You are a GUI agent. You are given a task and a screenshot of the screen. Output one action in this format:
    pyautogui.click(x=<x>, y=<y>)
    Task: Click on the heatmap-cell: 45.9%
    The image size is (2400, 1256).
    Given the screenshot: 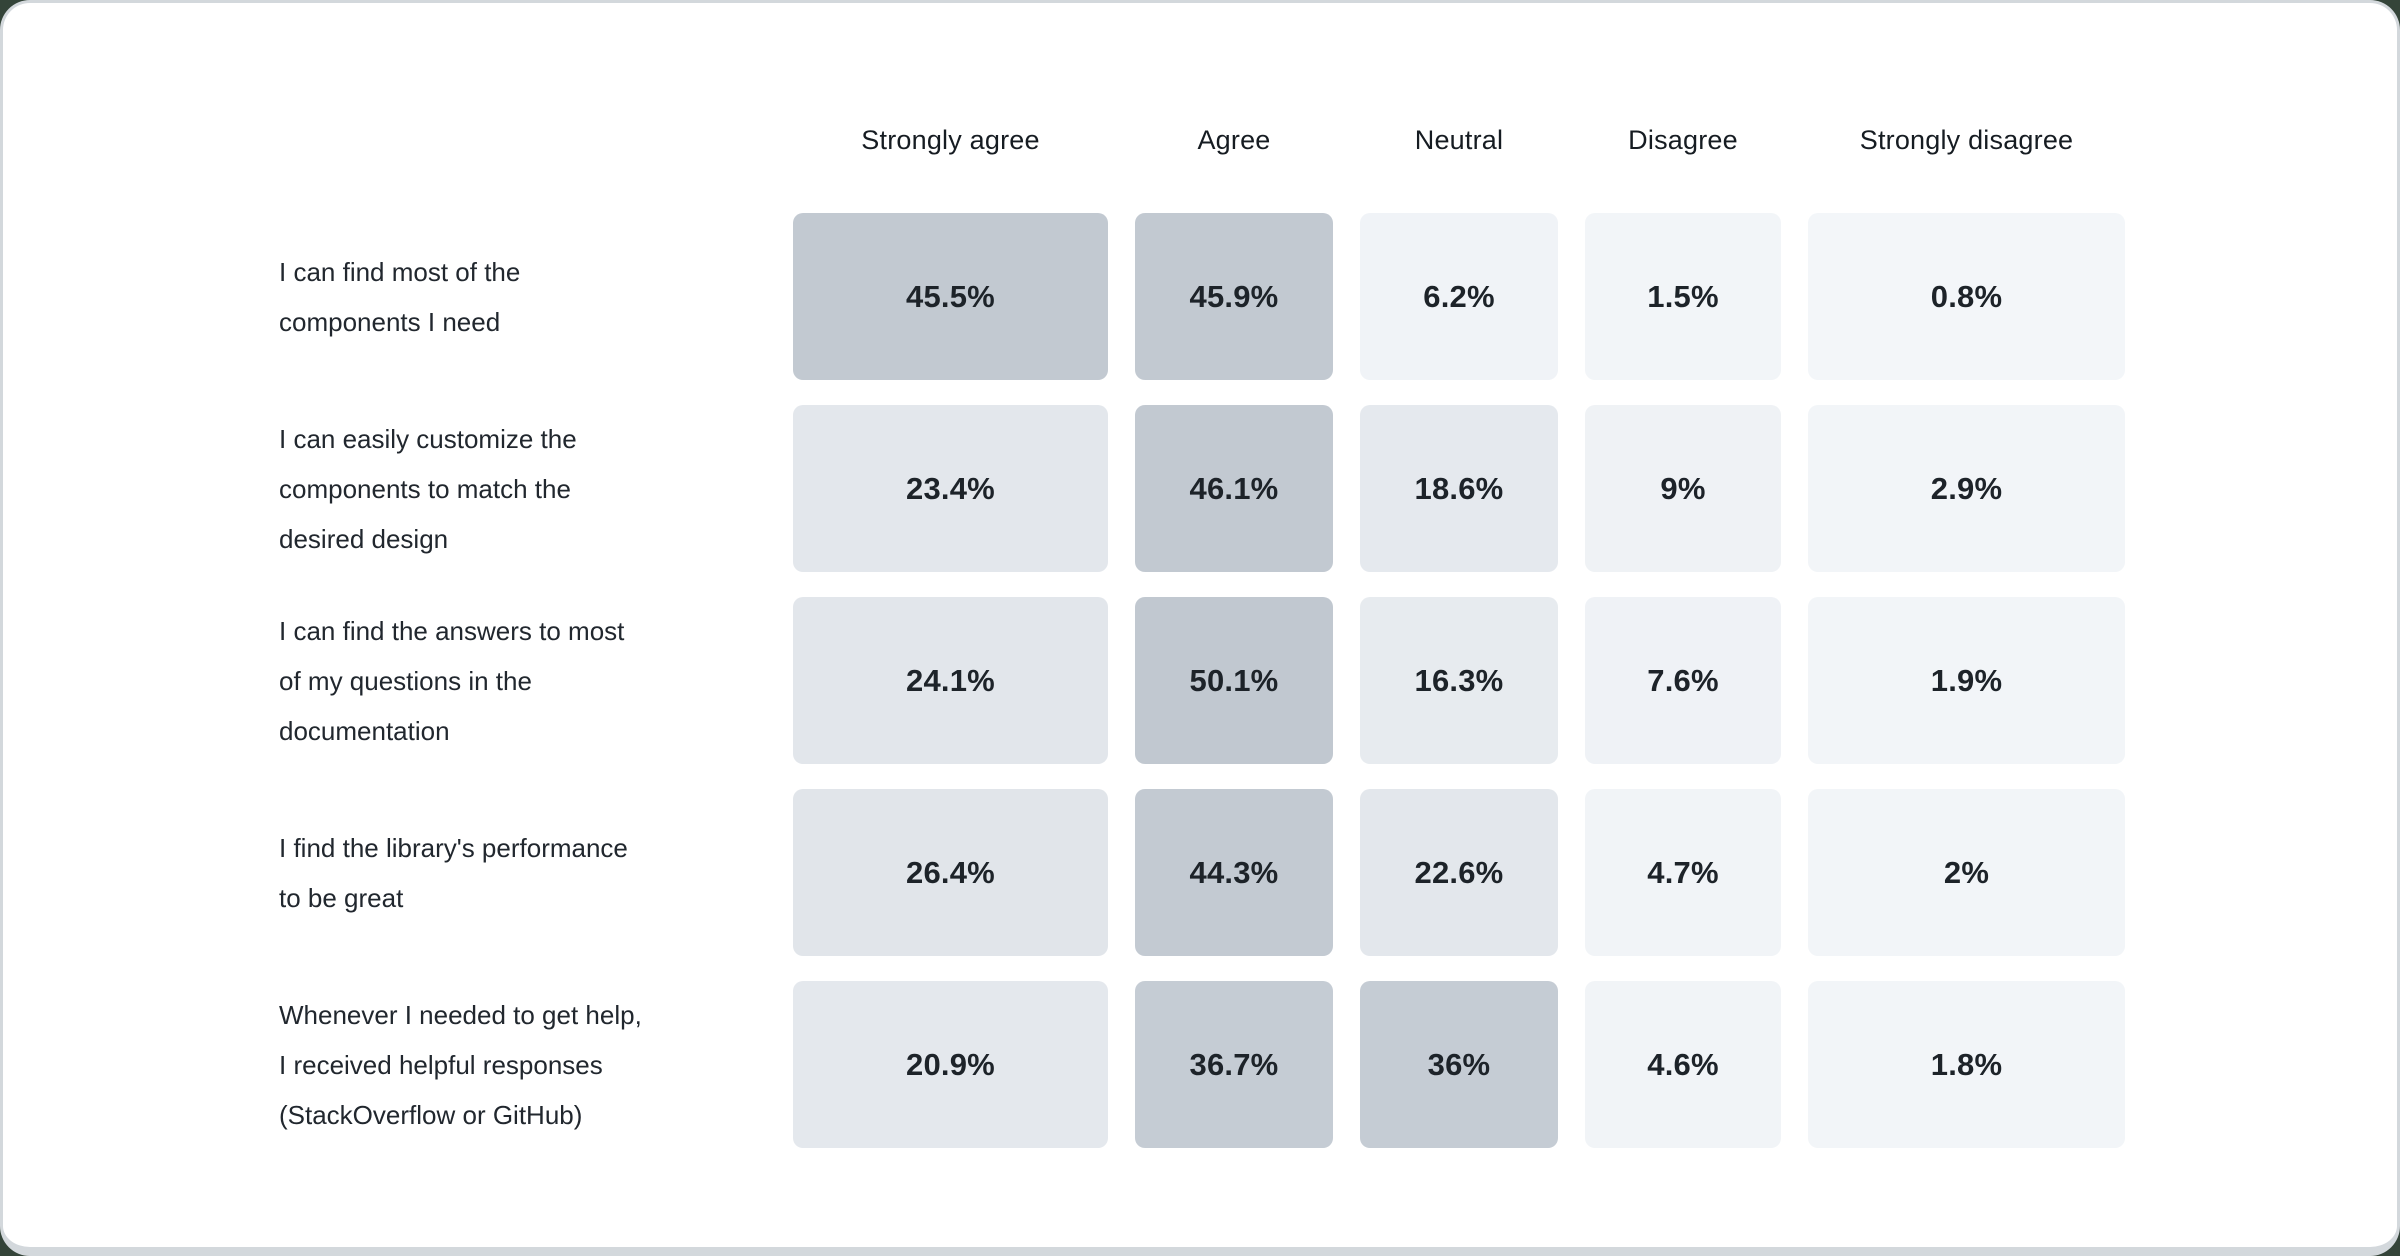 What is the action you would take?
    pyautogui.click(x=1234, y=296)
    